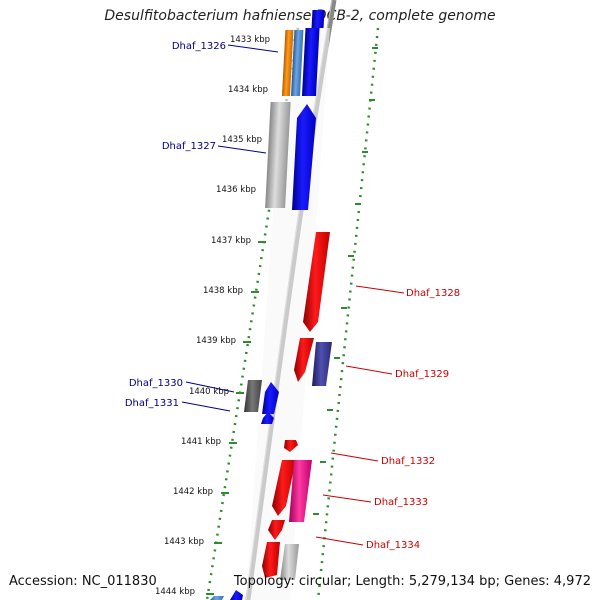 The width and height of the screenshot is (600, 600). Describe the element at coordinates (278, 155) in the screenshot. I see `gene-dhaf-1327-gray` at that location.